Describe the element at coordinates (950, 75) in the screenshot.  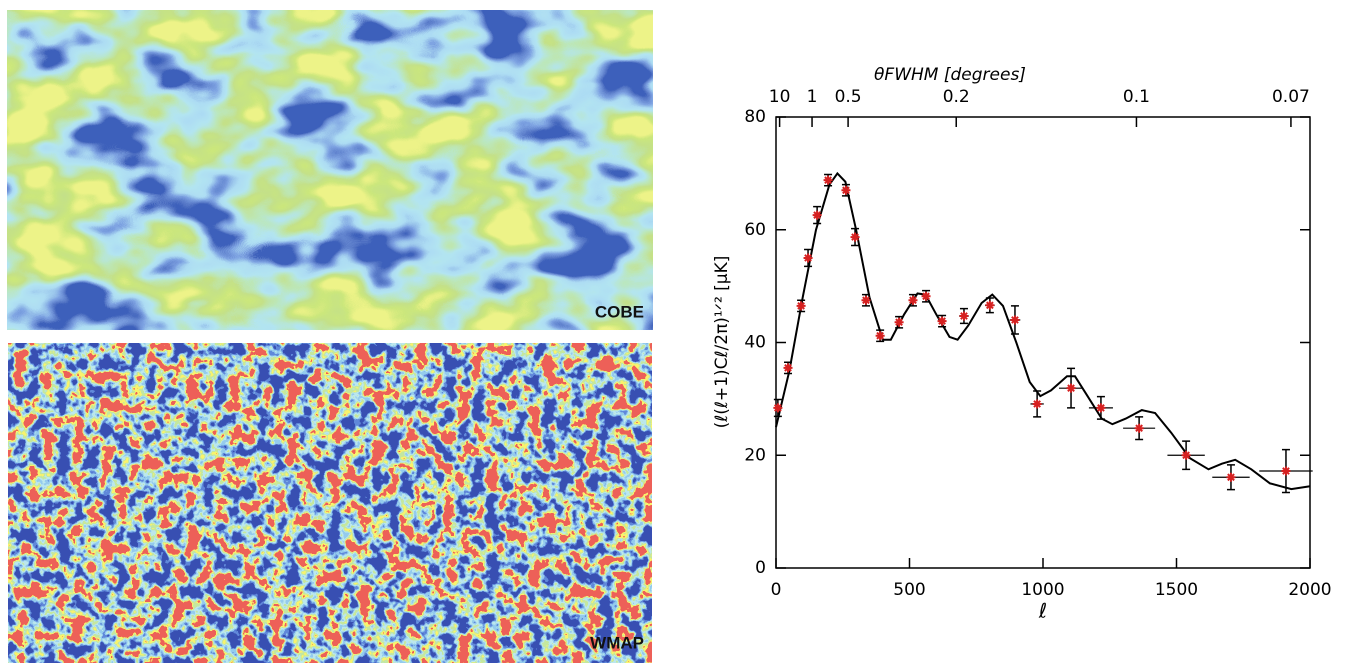
I see `x2-axis-label: θFWHM [degrees]` at that location.